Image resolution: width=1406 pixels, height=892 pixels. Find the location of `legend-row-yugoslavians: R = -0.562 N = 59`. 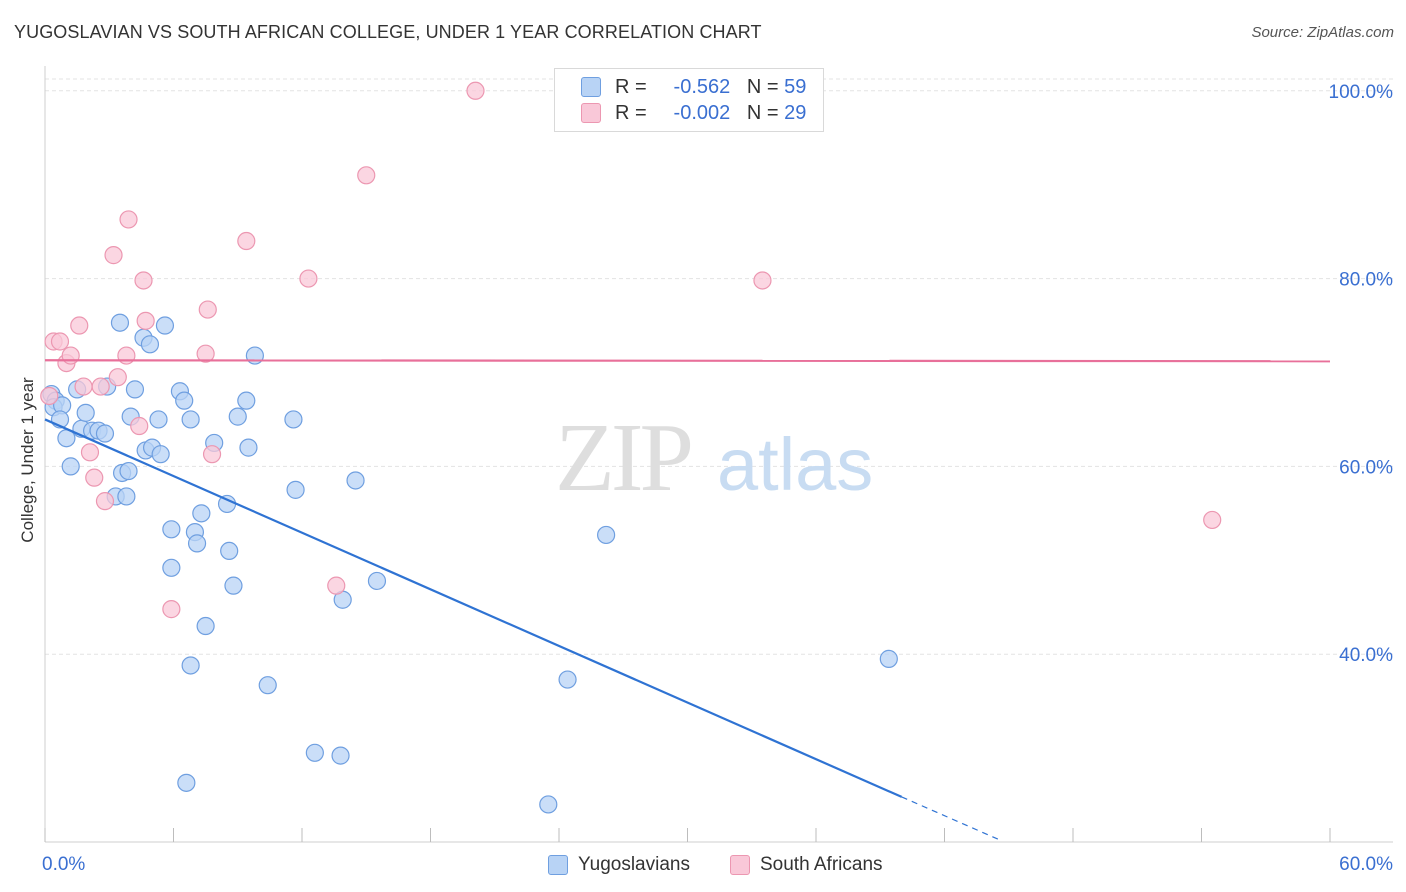

legend-row-yugoslavians: R = -0.562 N = 59 is located at coordinates (693, 87).